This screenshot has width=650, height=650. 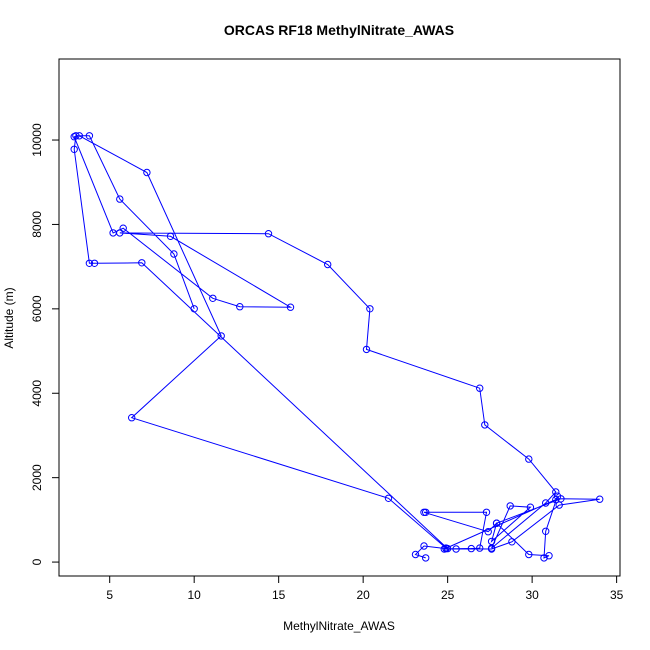 I want to click on x-tick-label: 25, so click(x=448, y=595).